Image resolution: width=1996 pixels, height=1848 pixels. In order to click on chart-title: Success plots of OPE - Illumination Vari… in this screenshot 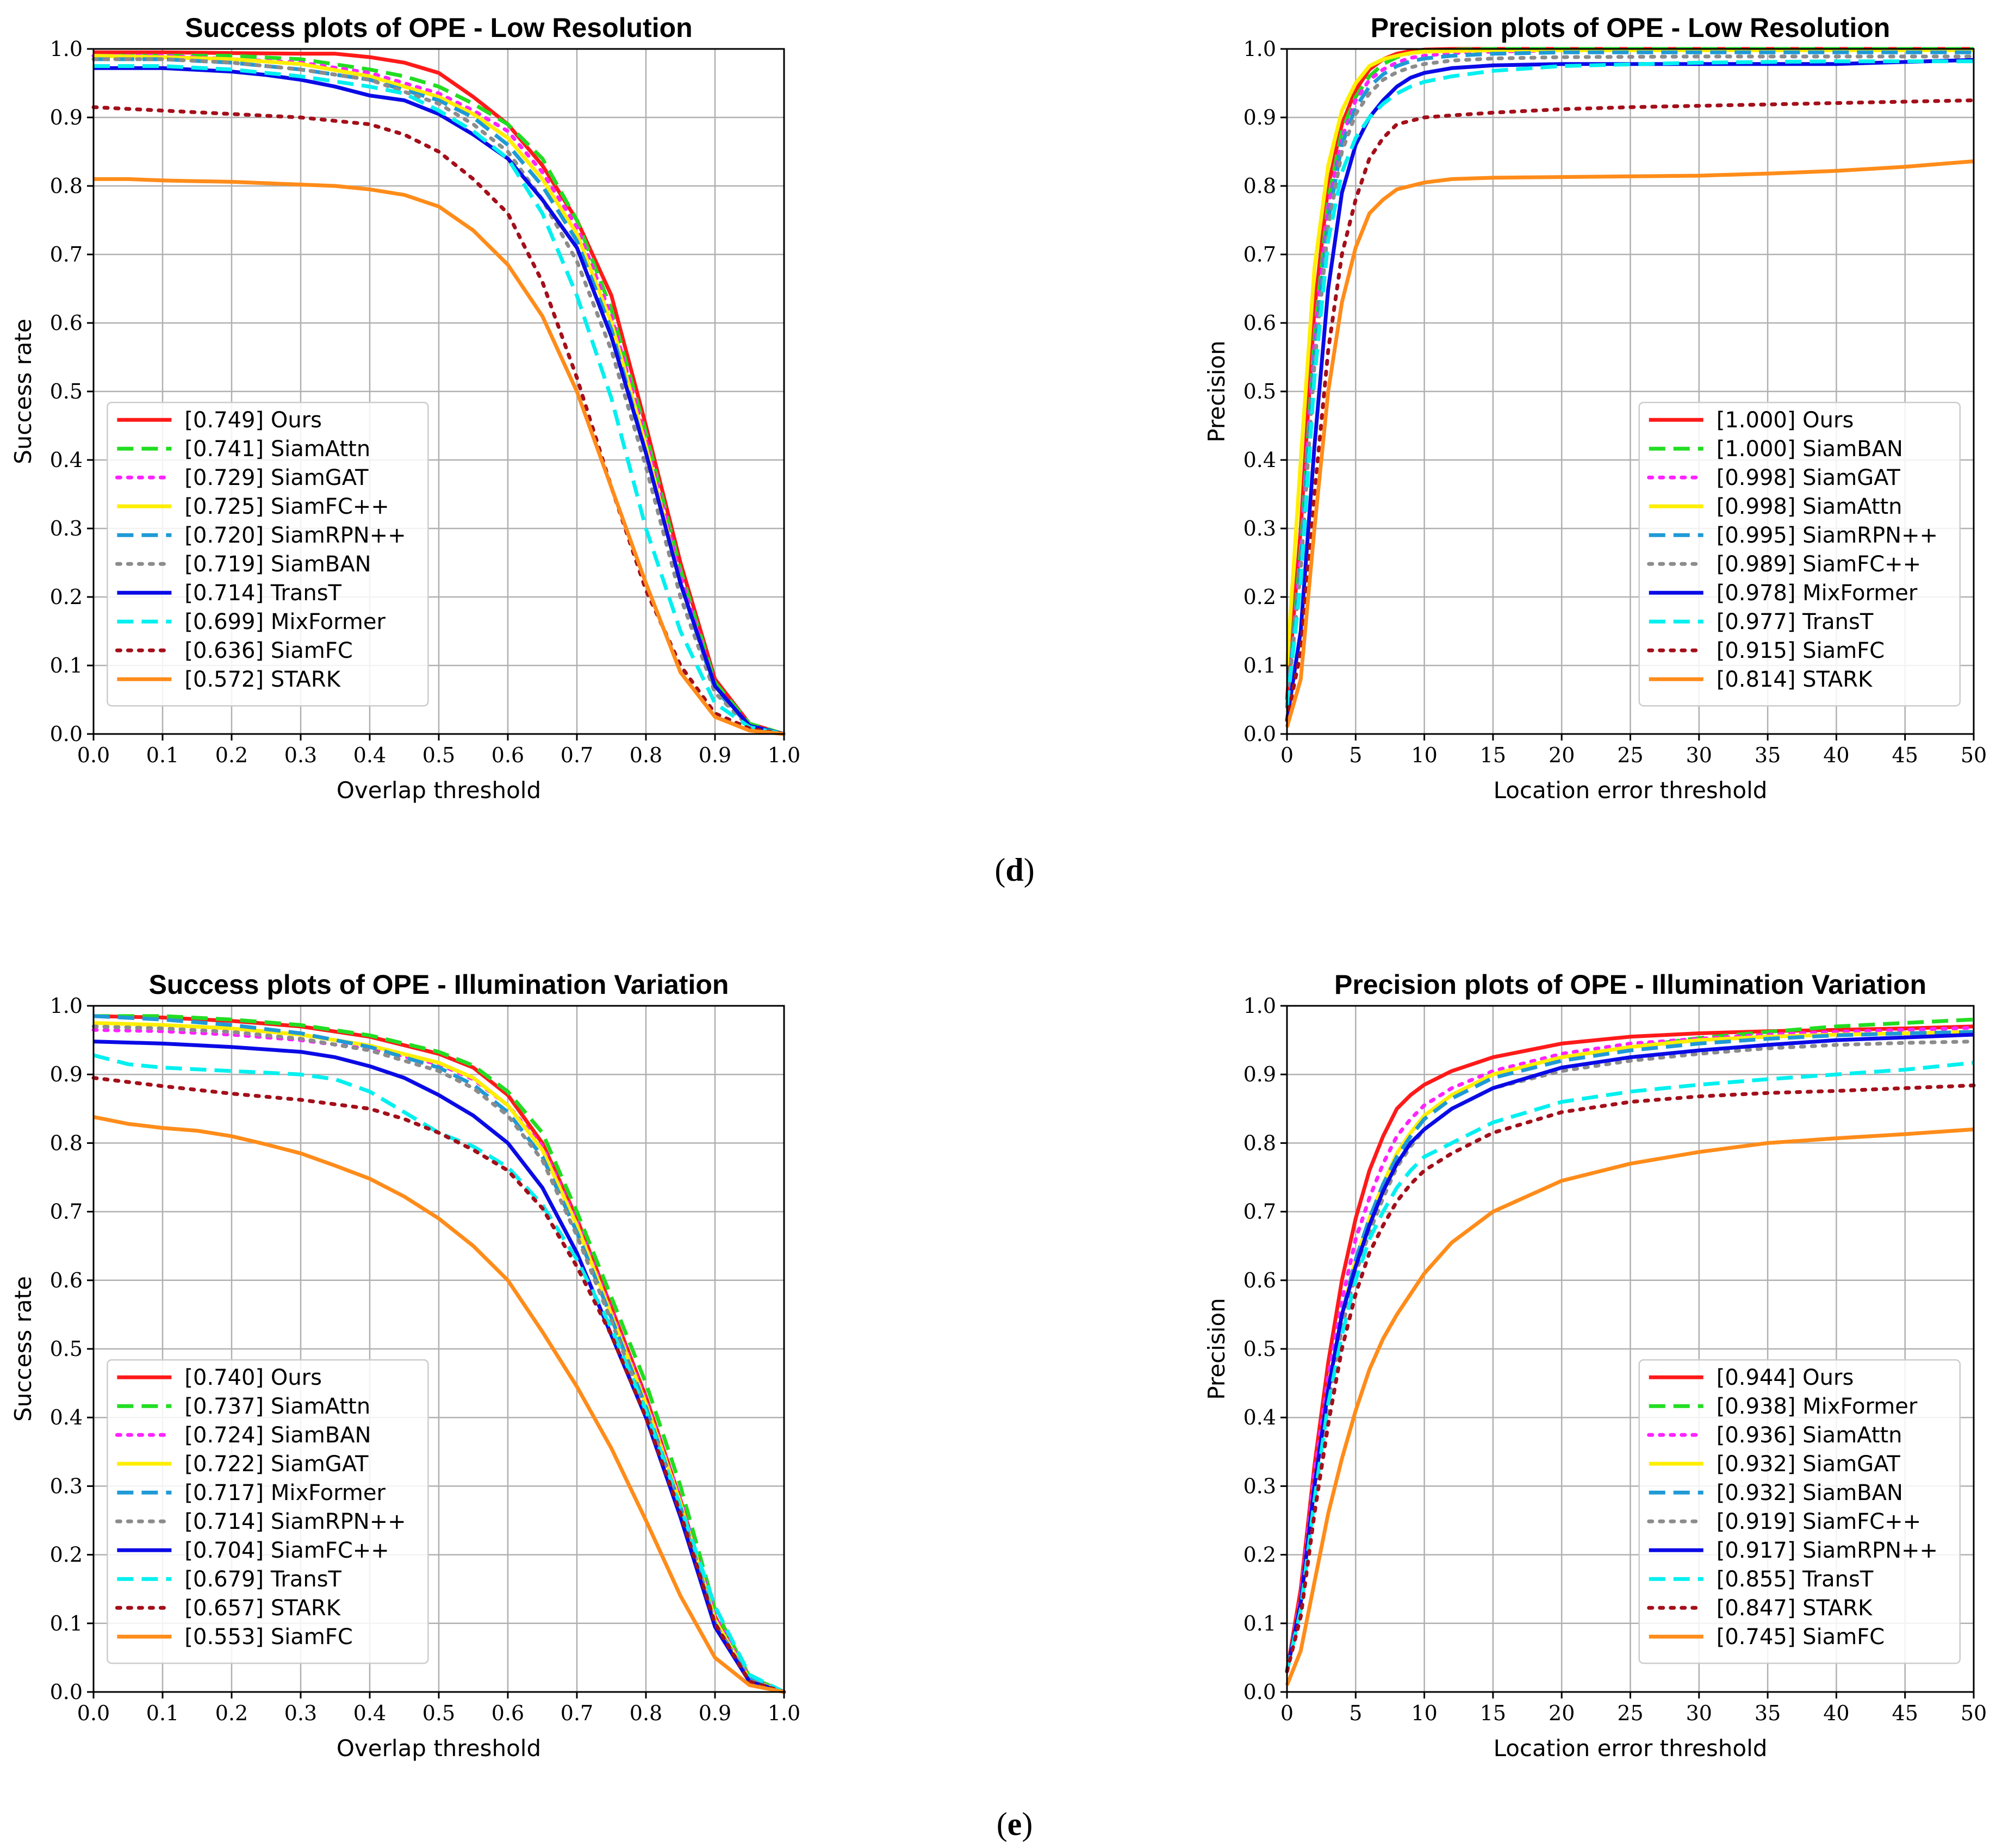, I will do `click(439, 984)`.